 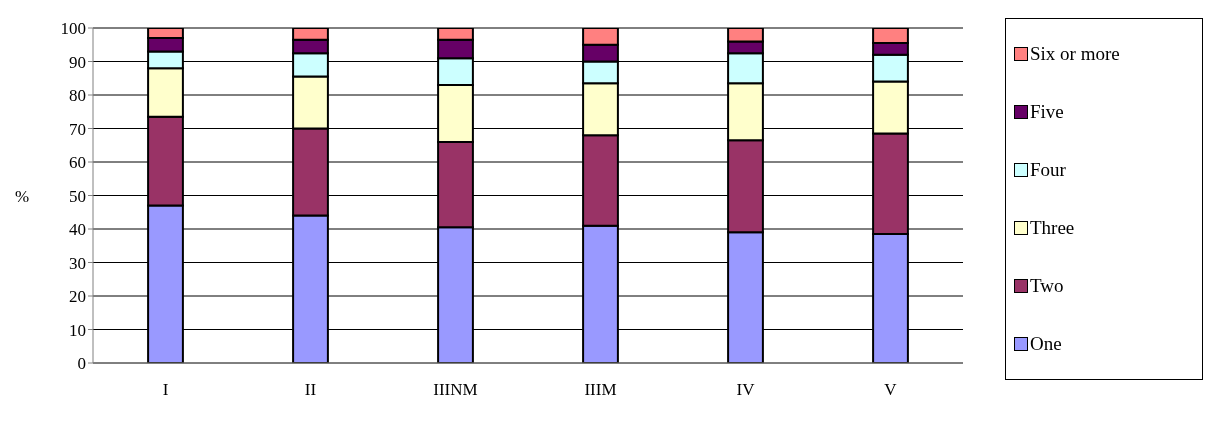 I want to click on x-tick-label: IV, so click(x=746, y=390).